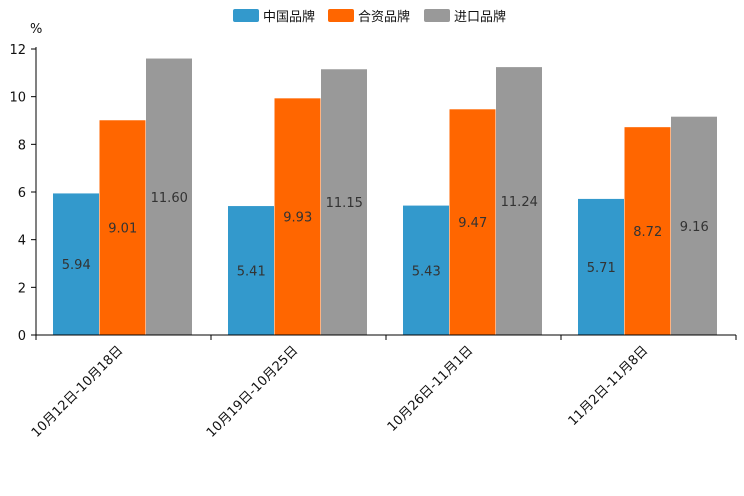  I want to click on x-tick-label: 11月2日-11月8日, so click(609, 386).